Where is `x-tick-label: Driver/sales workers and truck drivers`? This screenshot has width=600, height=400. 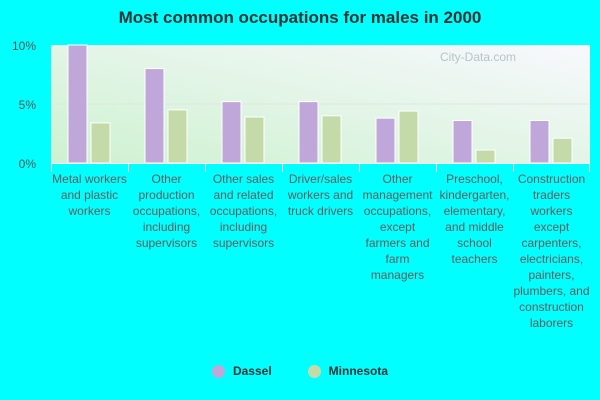
x-tick-label: Driver/sales workers and truck drivers is located at coordinates (320, 195).